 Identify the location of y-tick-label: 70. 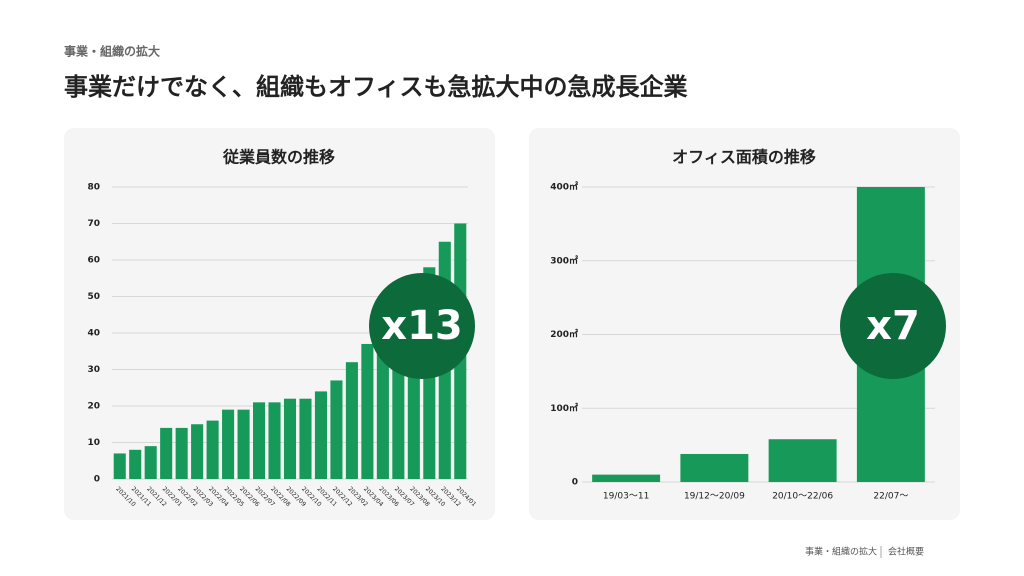
(93, 224).